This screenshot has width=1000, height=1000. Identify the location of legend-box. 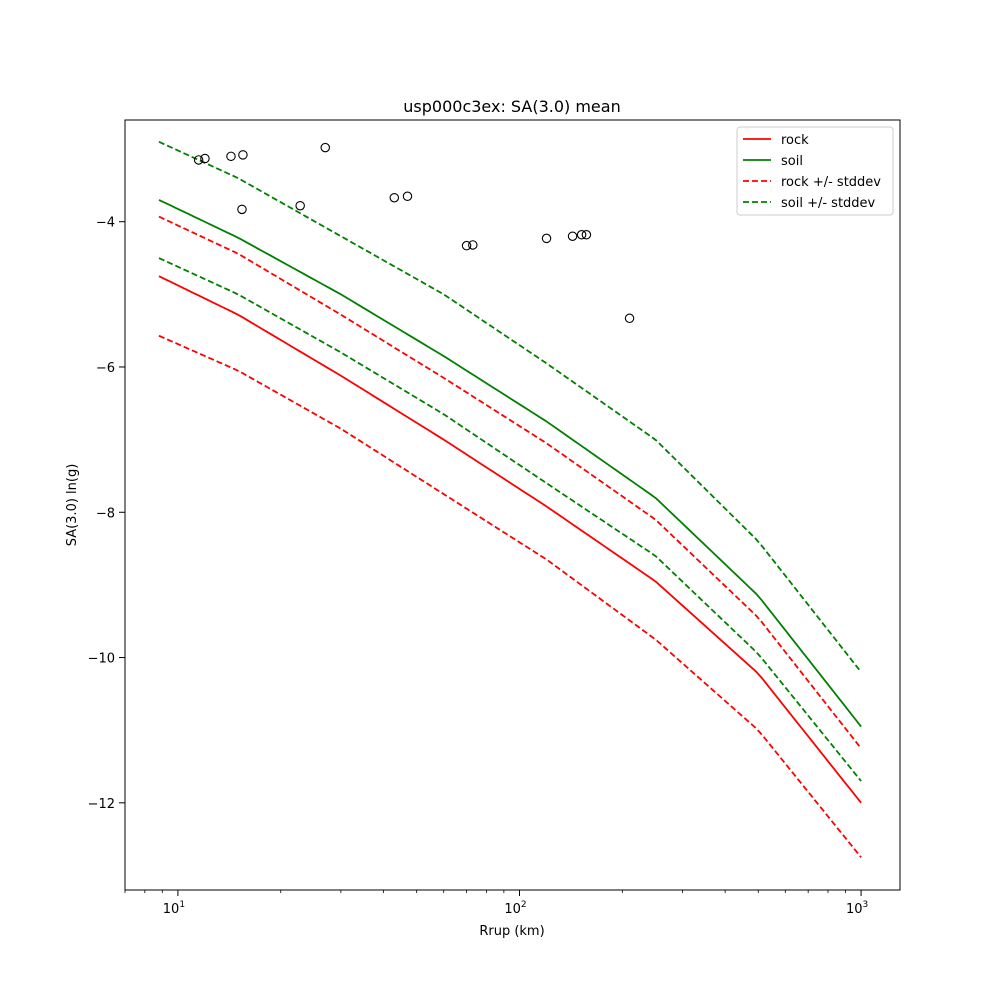
(815, 171).